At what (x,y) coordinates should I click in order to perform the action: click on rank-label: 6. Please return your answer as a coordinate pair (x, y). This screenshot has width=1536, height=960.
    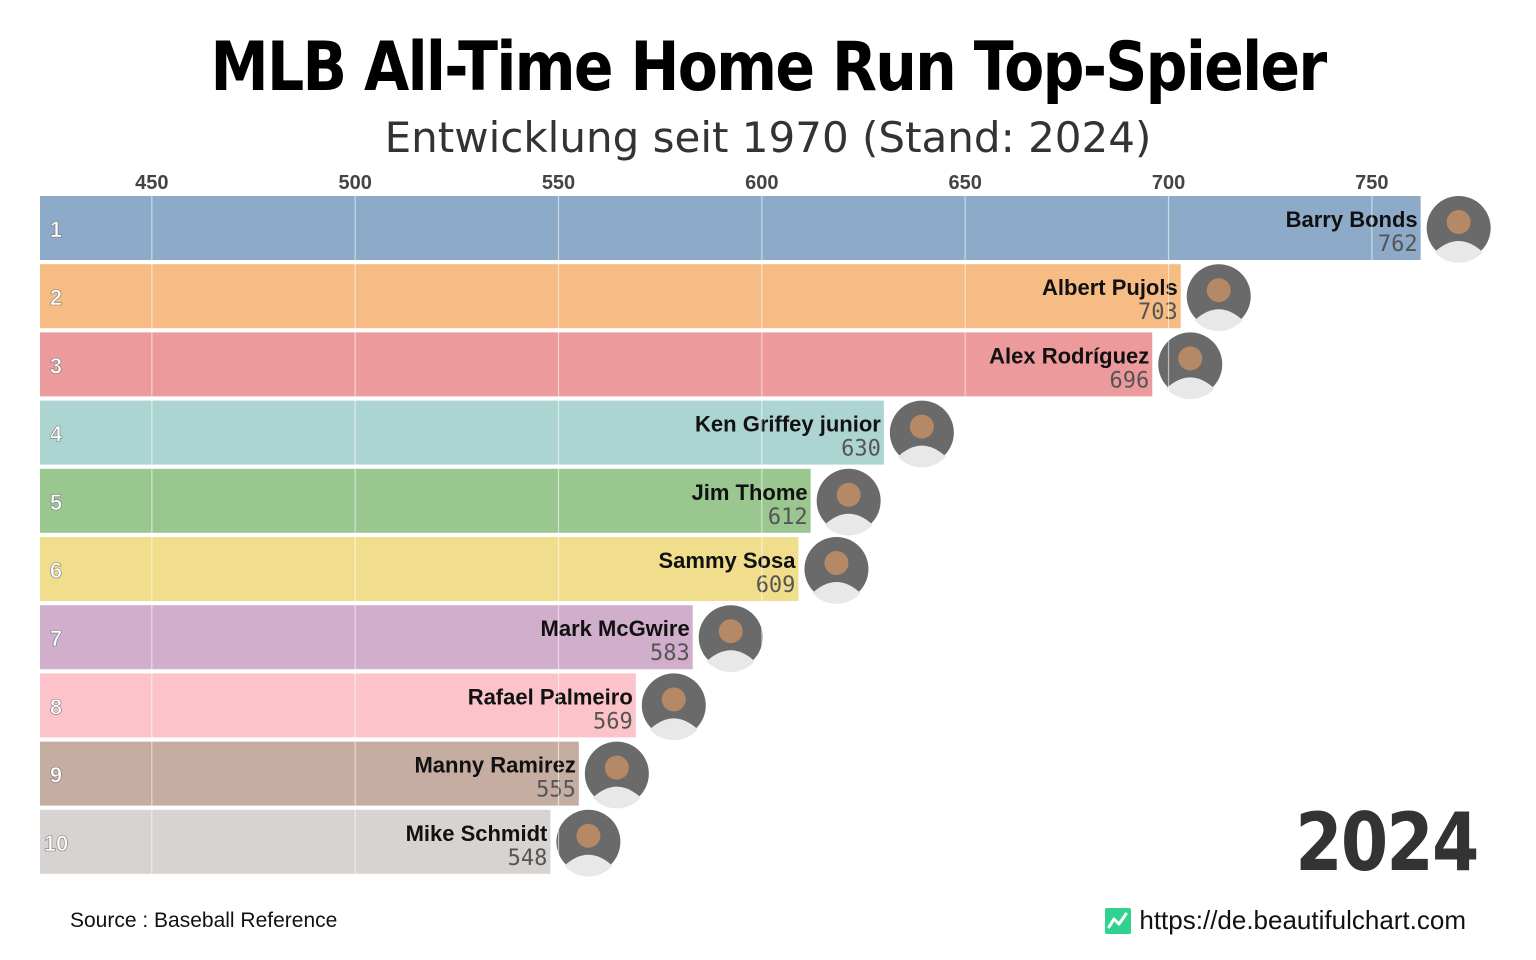
    Looking at the image, I should click on (56, 570).